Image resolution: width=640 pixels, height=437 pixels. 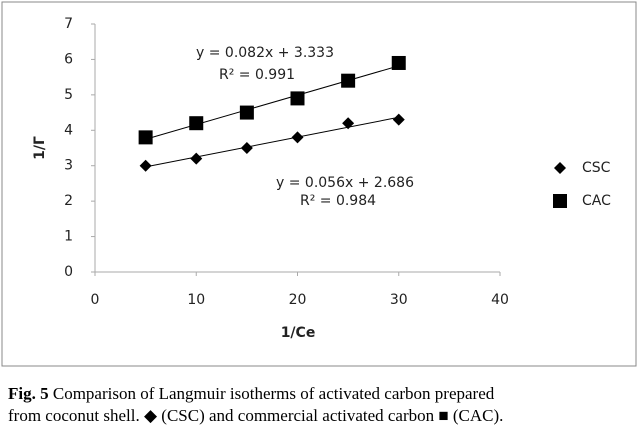 I want to click on annotation: R² = 0.991, so click(x=257, y=75).